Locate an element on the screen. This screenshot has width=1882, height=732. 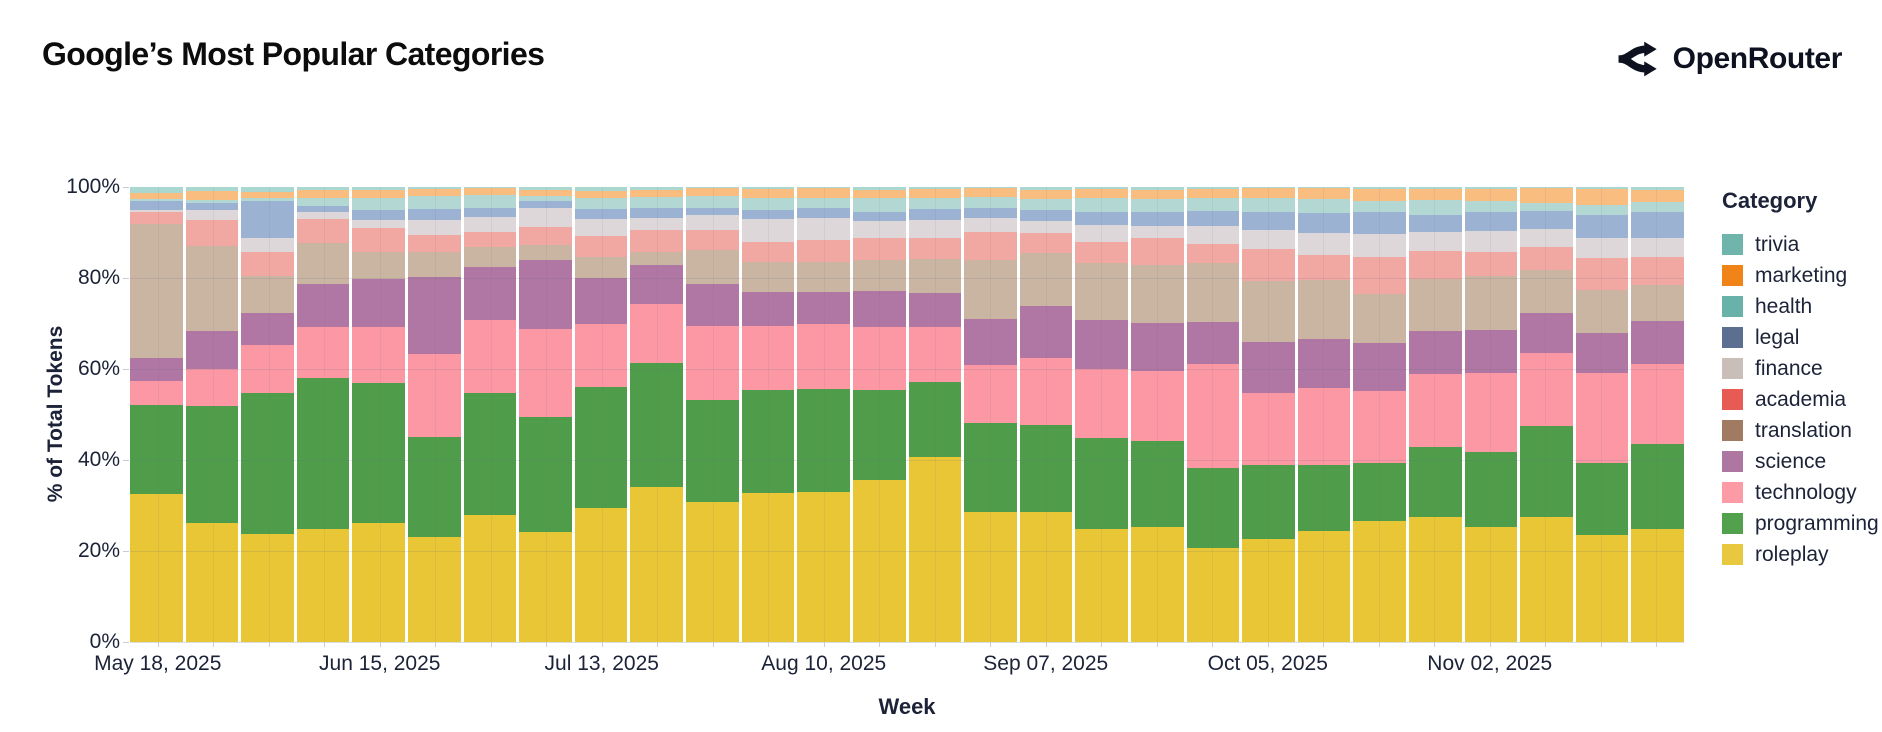
legend-item-science: science is located at coordinates (1801, 461).